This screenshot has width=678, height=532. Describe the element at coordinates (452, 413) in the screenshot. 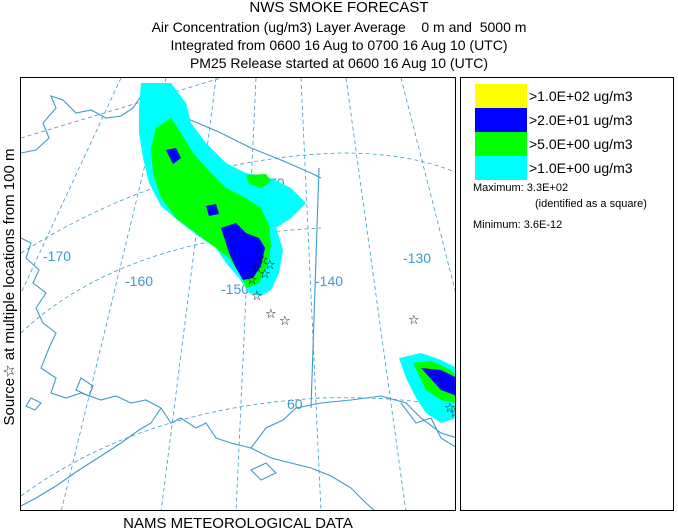

I see `source-star-11: ☆` at that location.